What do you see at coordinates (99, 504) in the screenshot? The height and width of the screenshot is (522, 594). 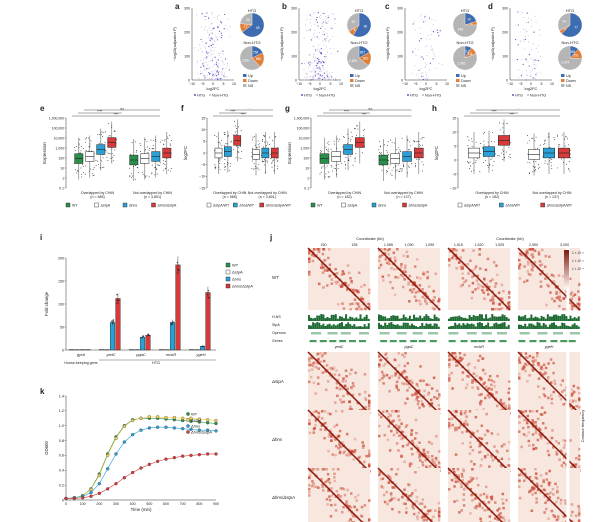 I see `growth-xtick: 200` at bounding box center [99, 504].